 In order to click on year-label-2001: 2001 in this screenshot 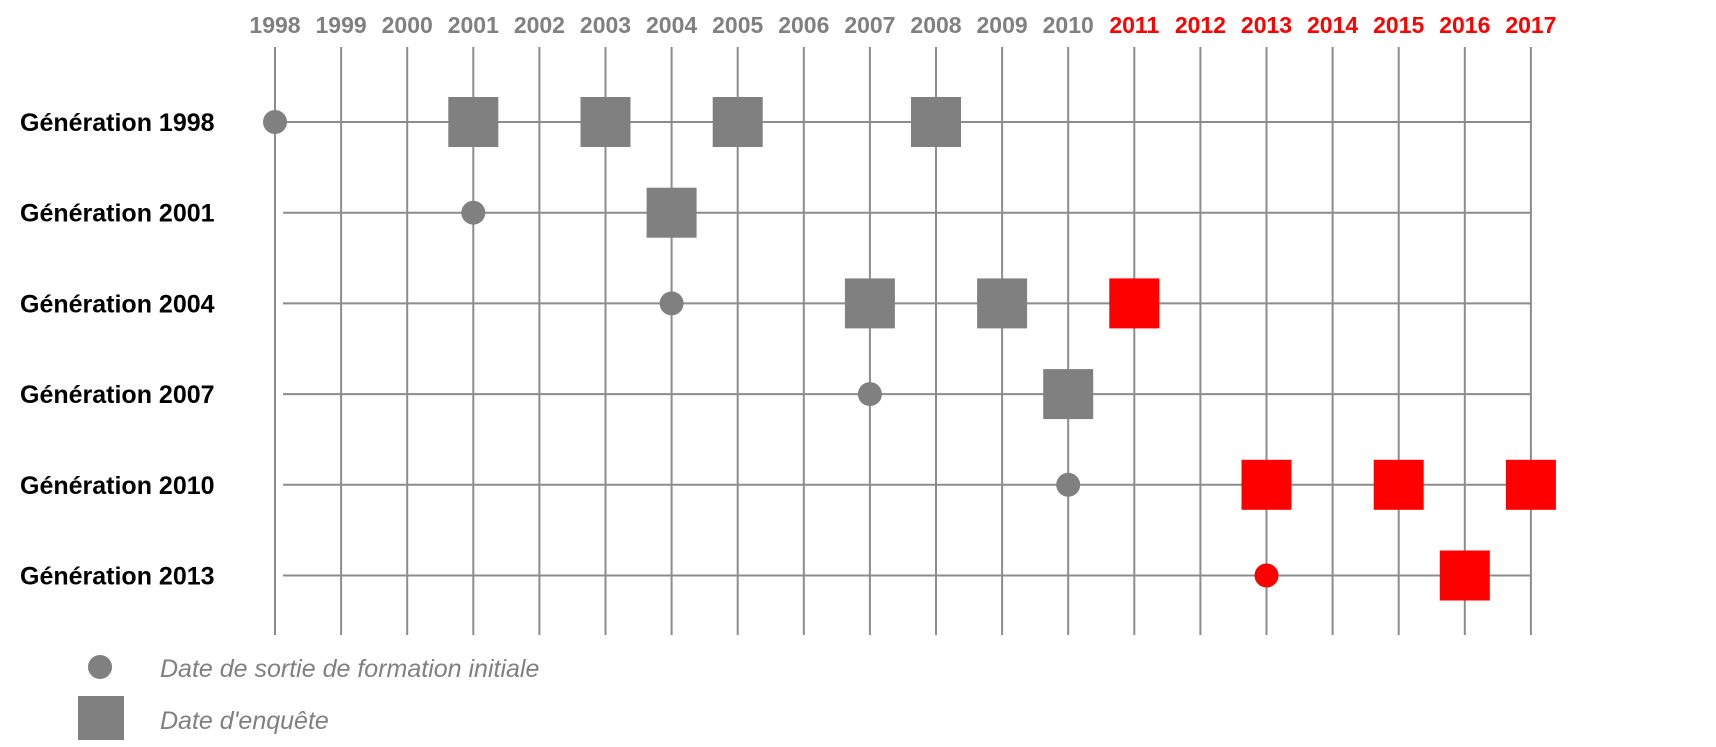, I will do `click(473, 25)`.